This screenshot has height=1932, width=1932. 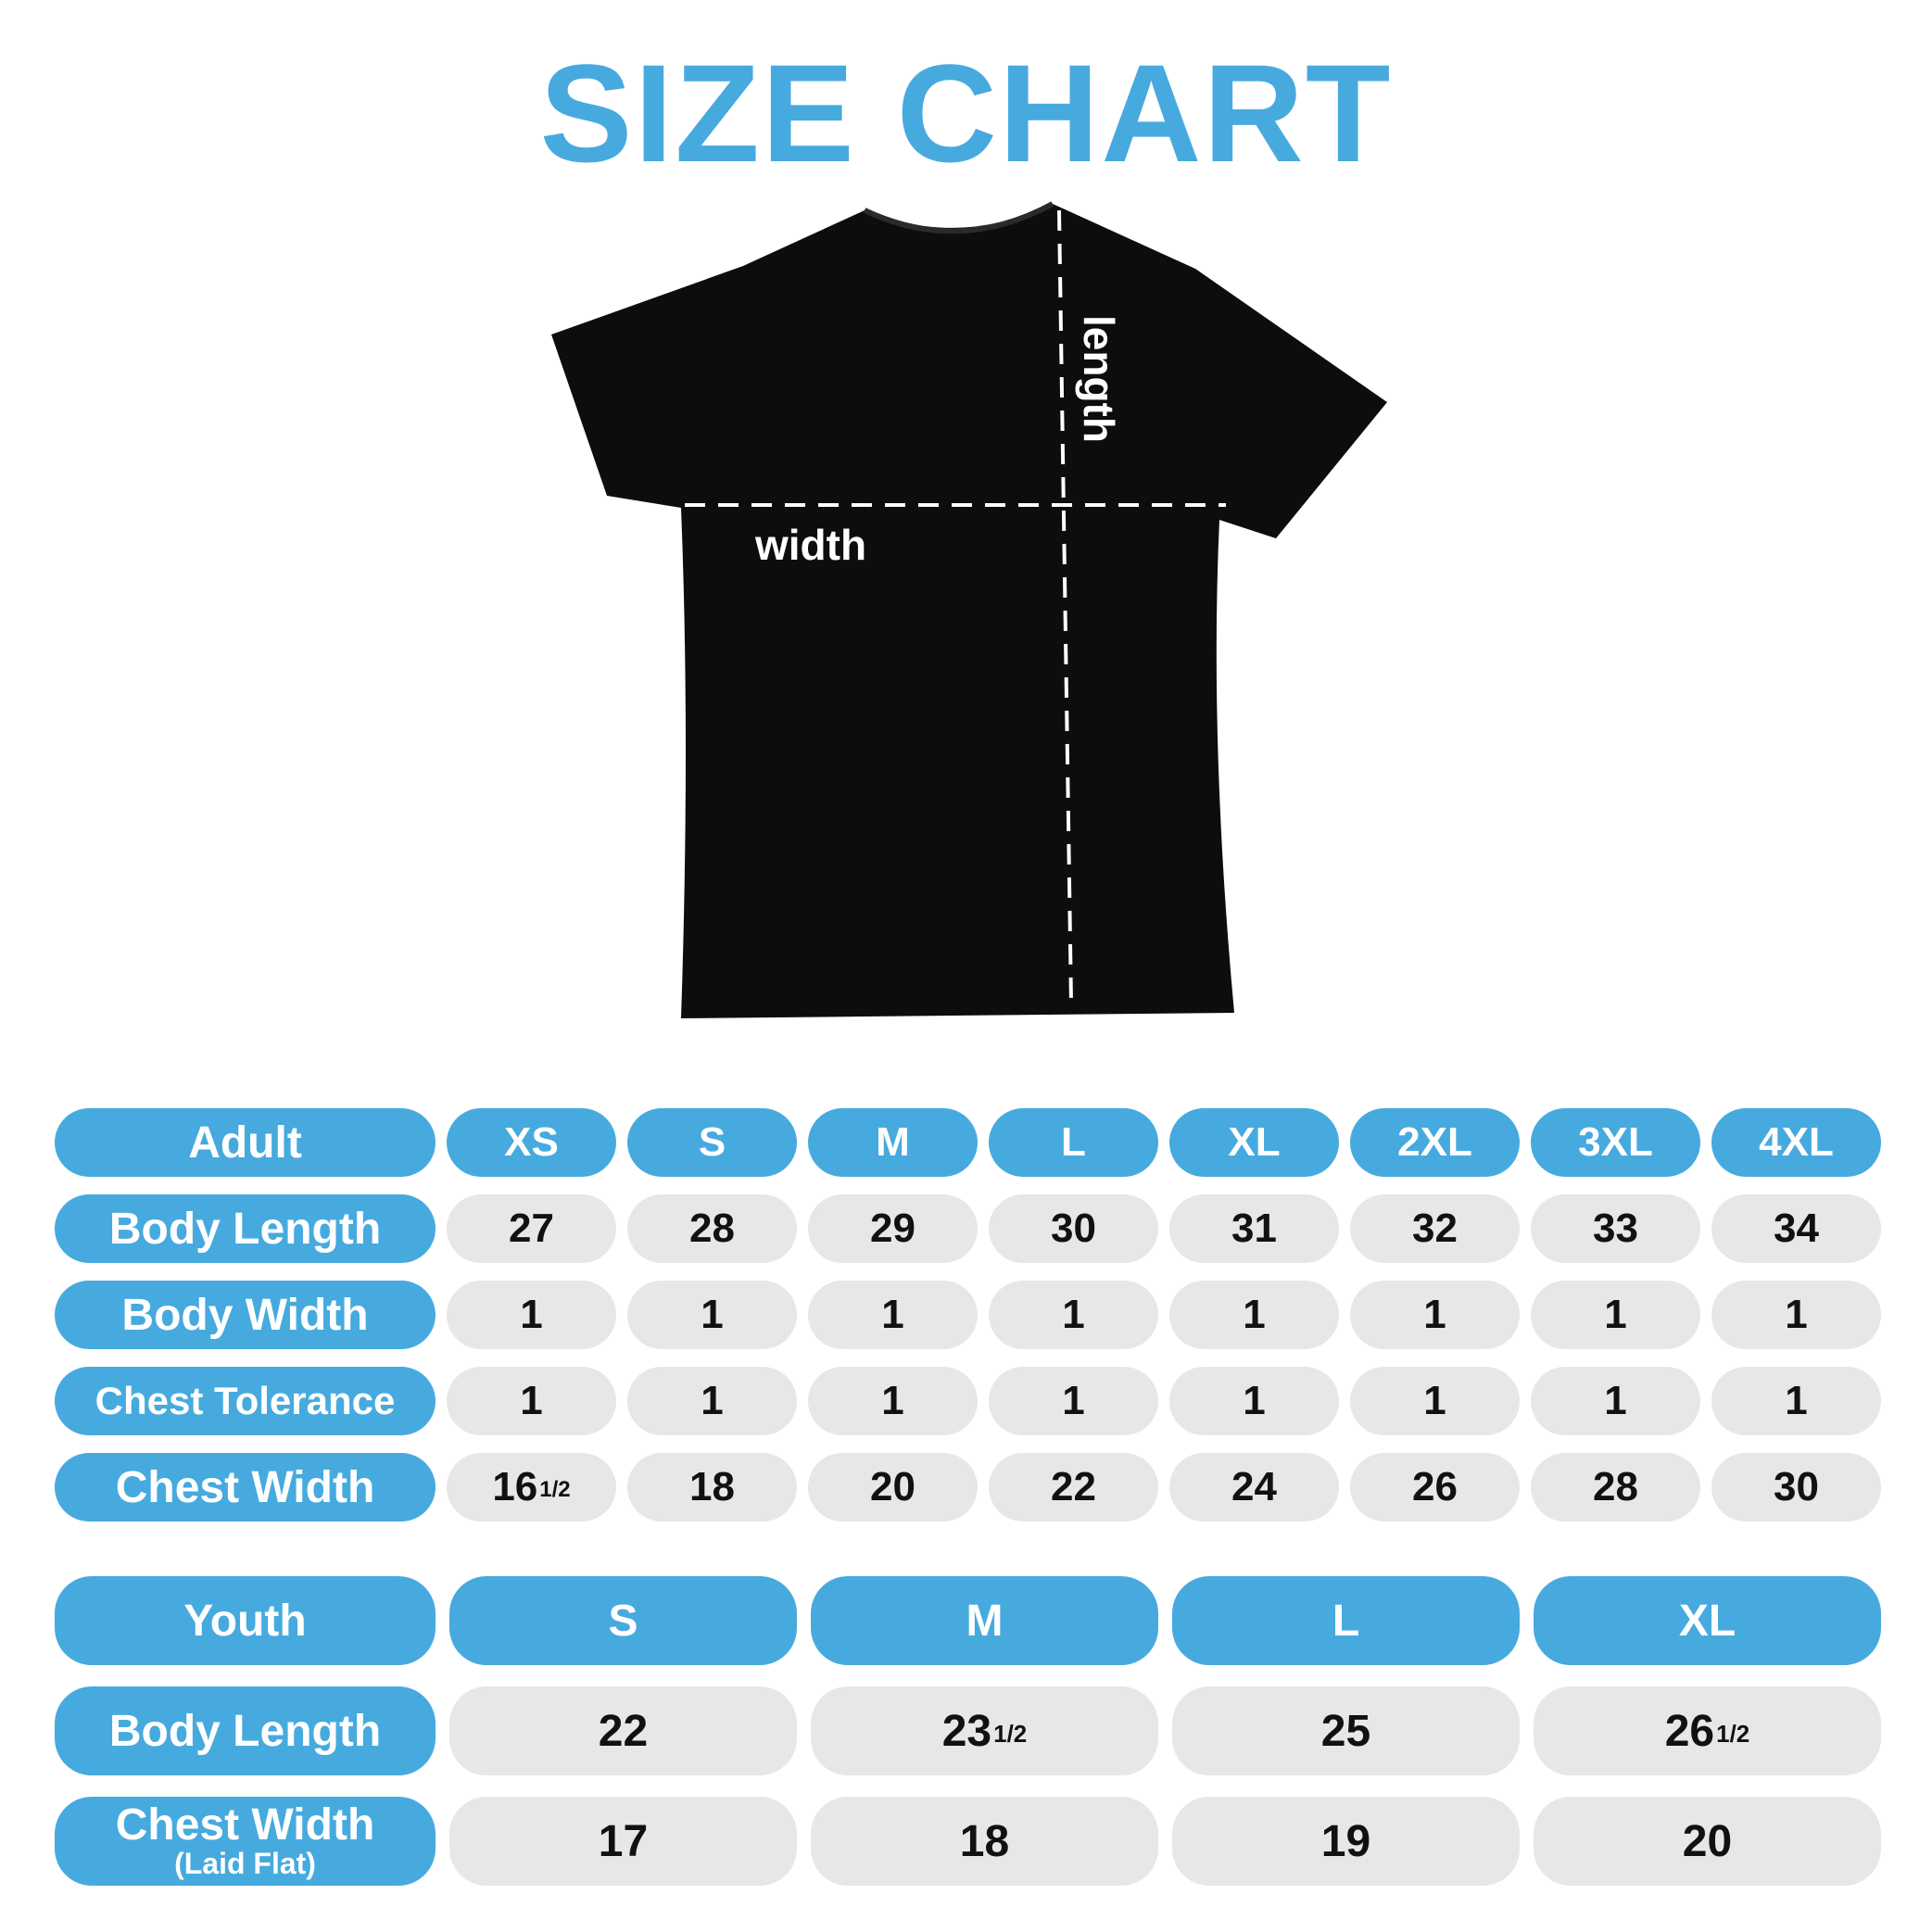 I want to click on cell-value: 28, so click(x=1615, y=1486).